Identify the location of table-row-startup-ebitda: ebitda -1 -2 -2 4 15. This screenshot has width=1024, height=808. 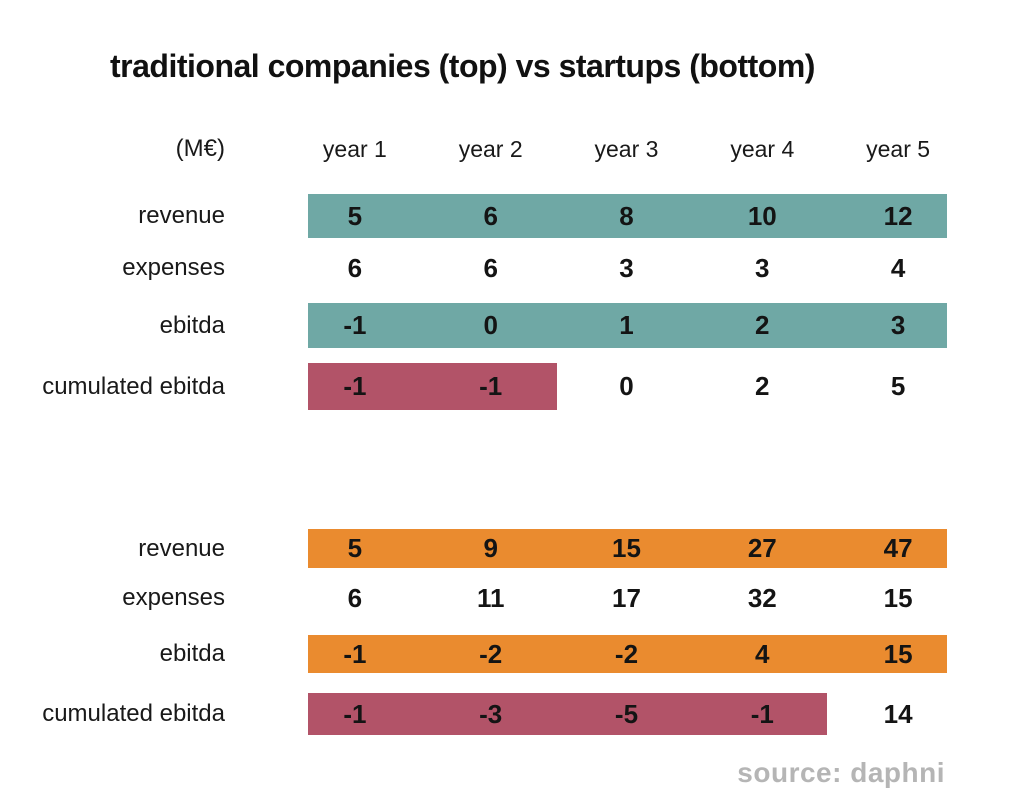
(512, 654).